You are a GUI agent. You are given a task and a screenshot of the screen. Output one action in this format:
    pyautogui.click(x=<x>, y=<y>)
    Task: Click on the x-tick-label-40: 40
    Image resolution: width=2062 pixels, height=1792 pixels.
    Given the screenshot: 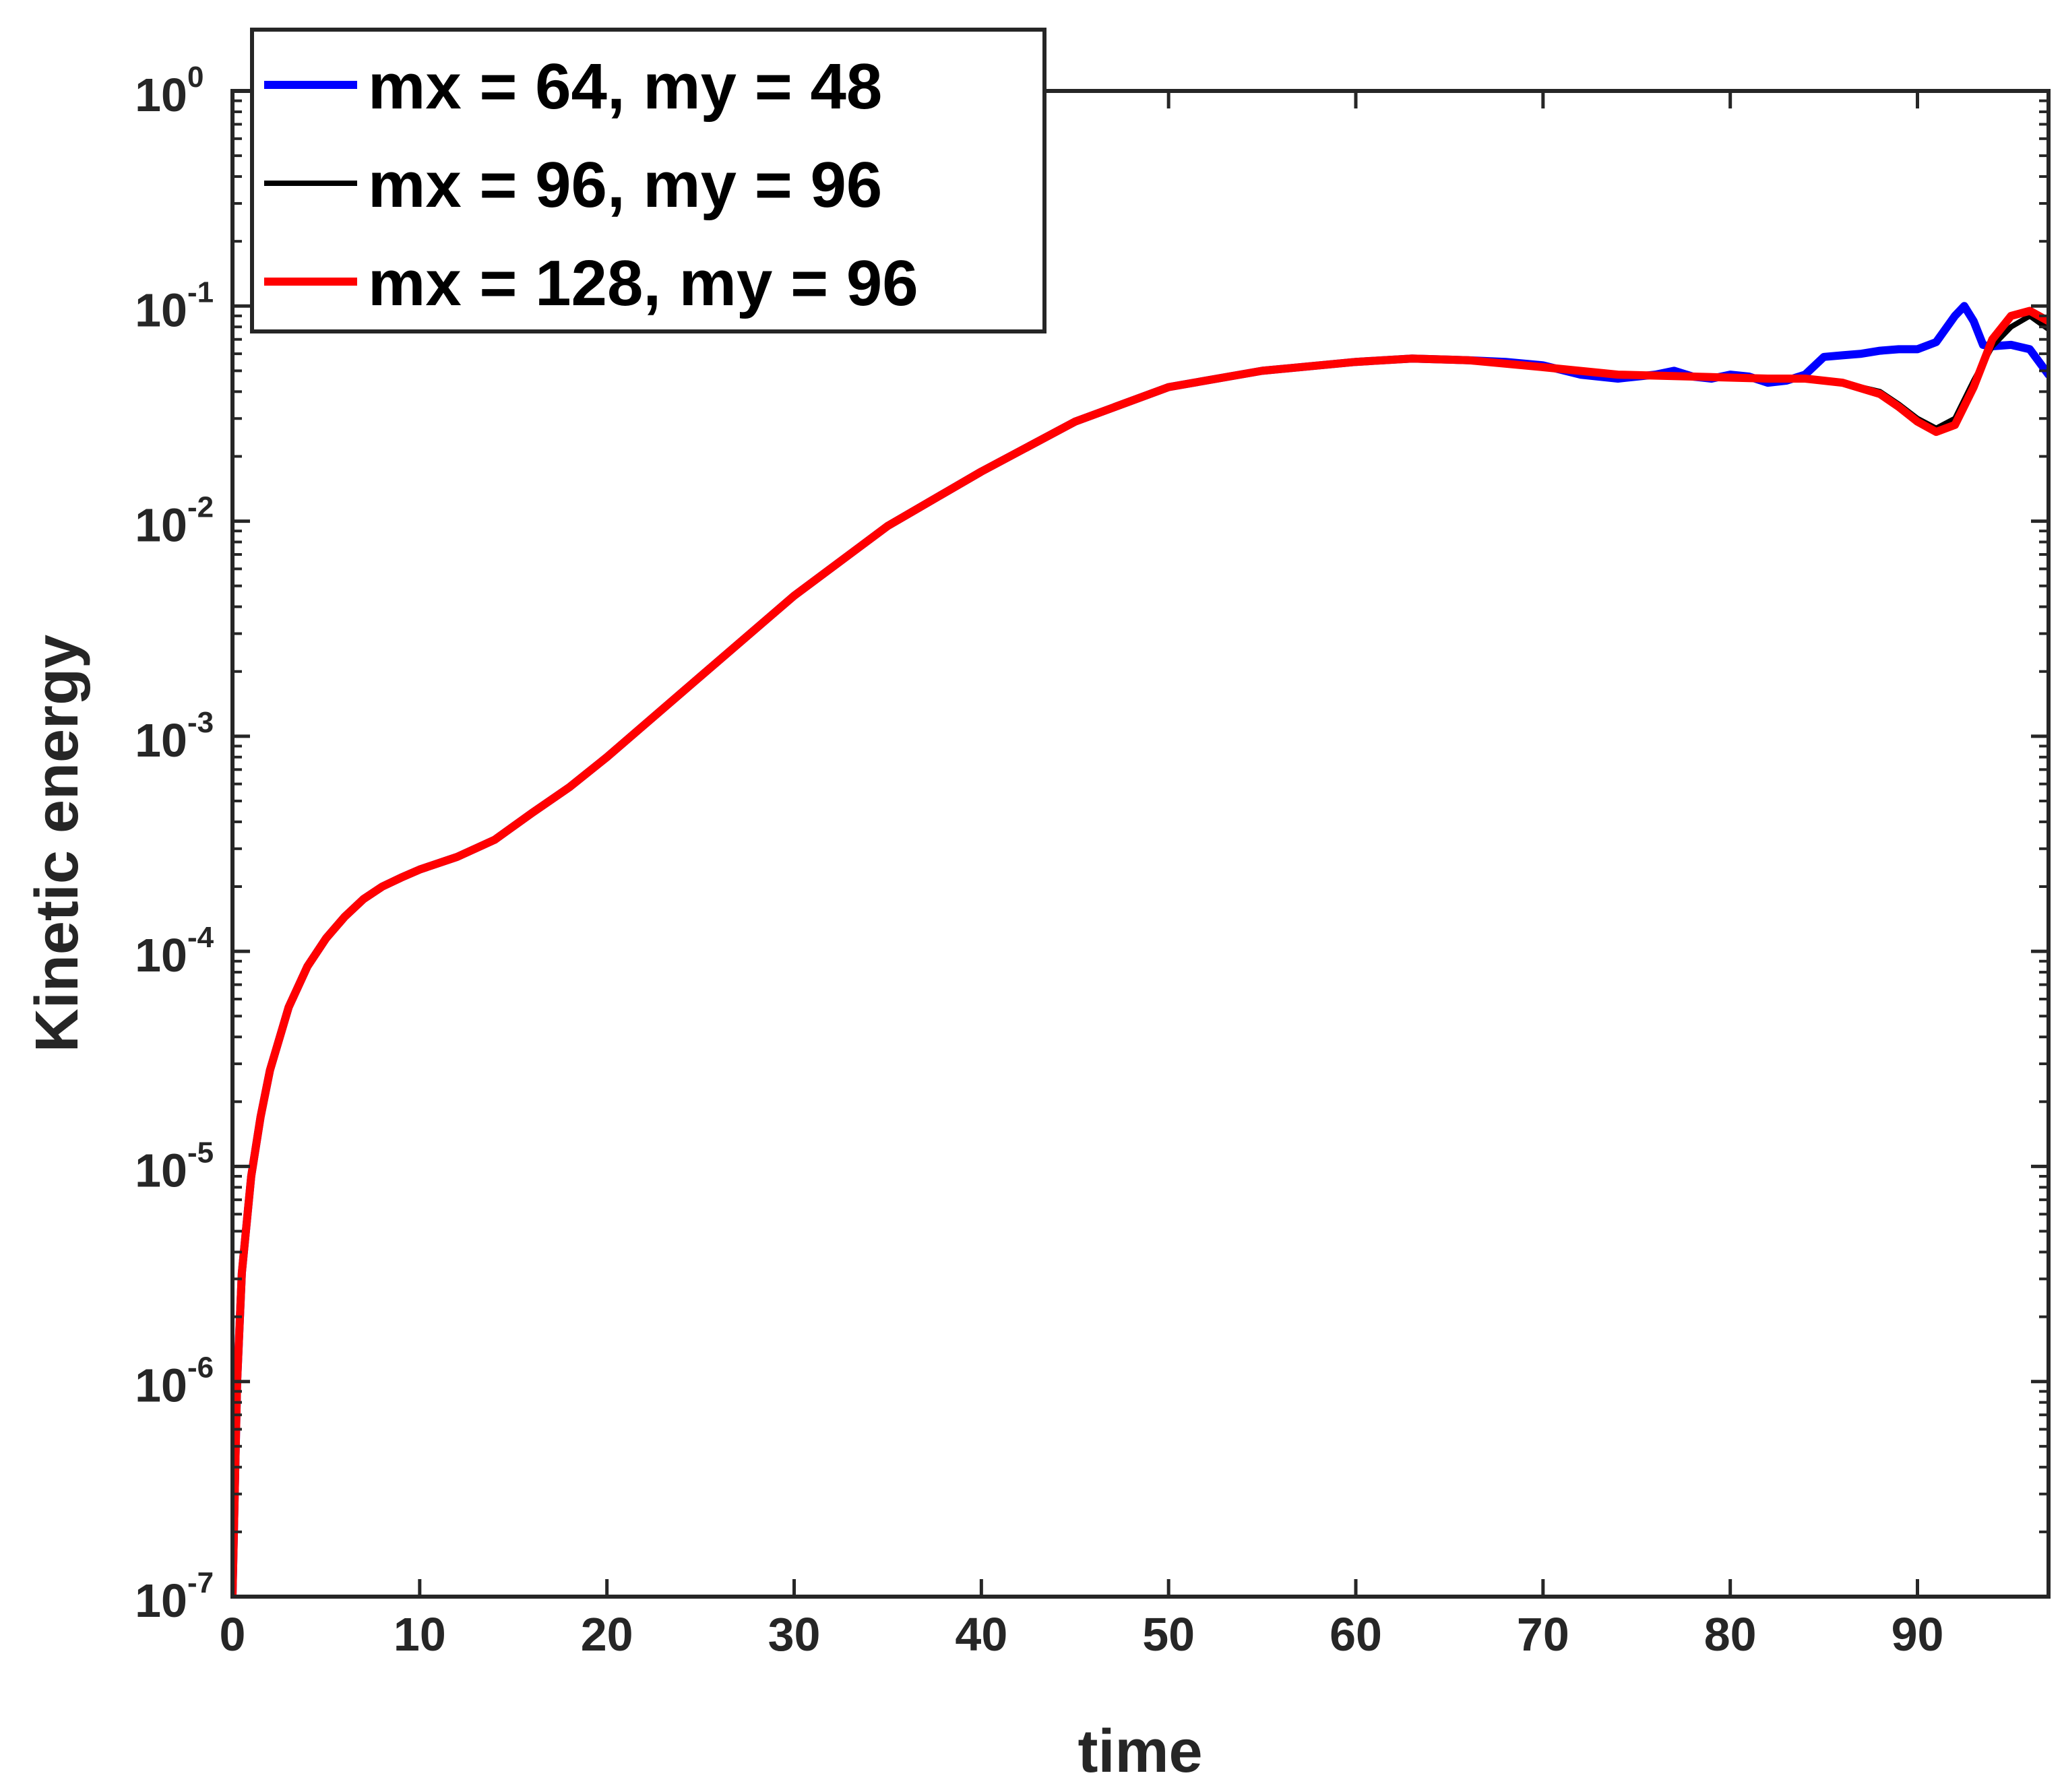 What is the action you would take?
    pyautogui.click(x=981, y=1634)
    